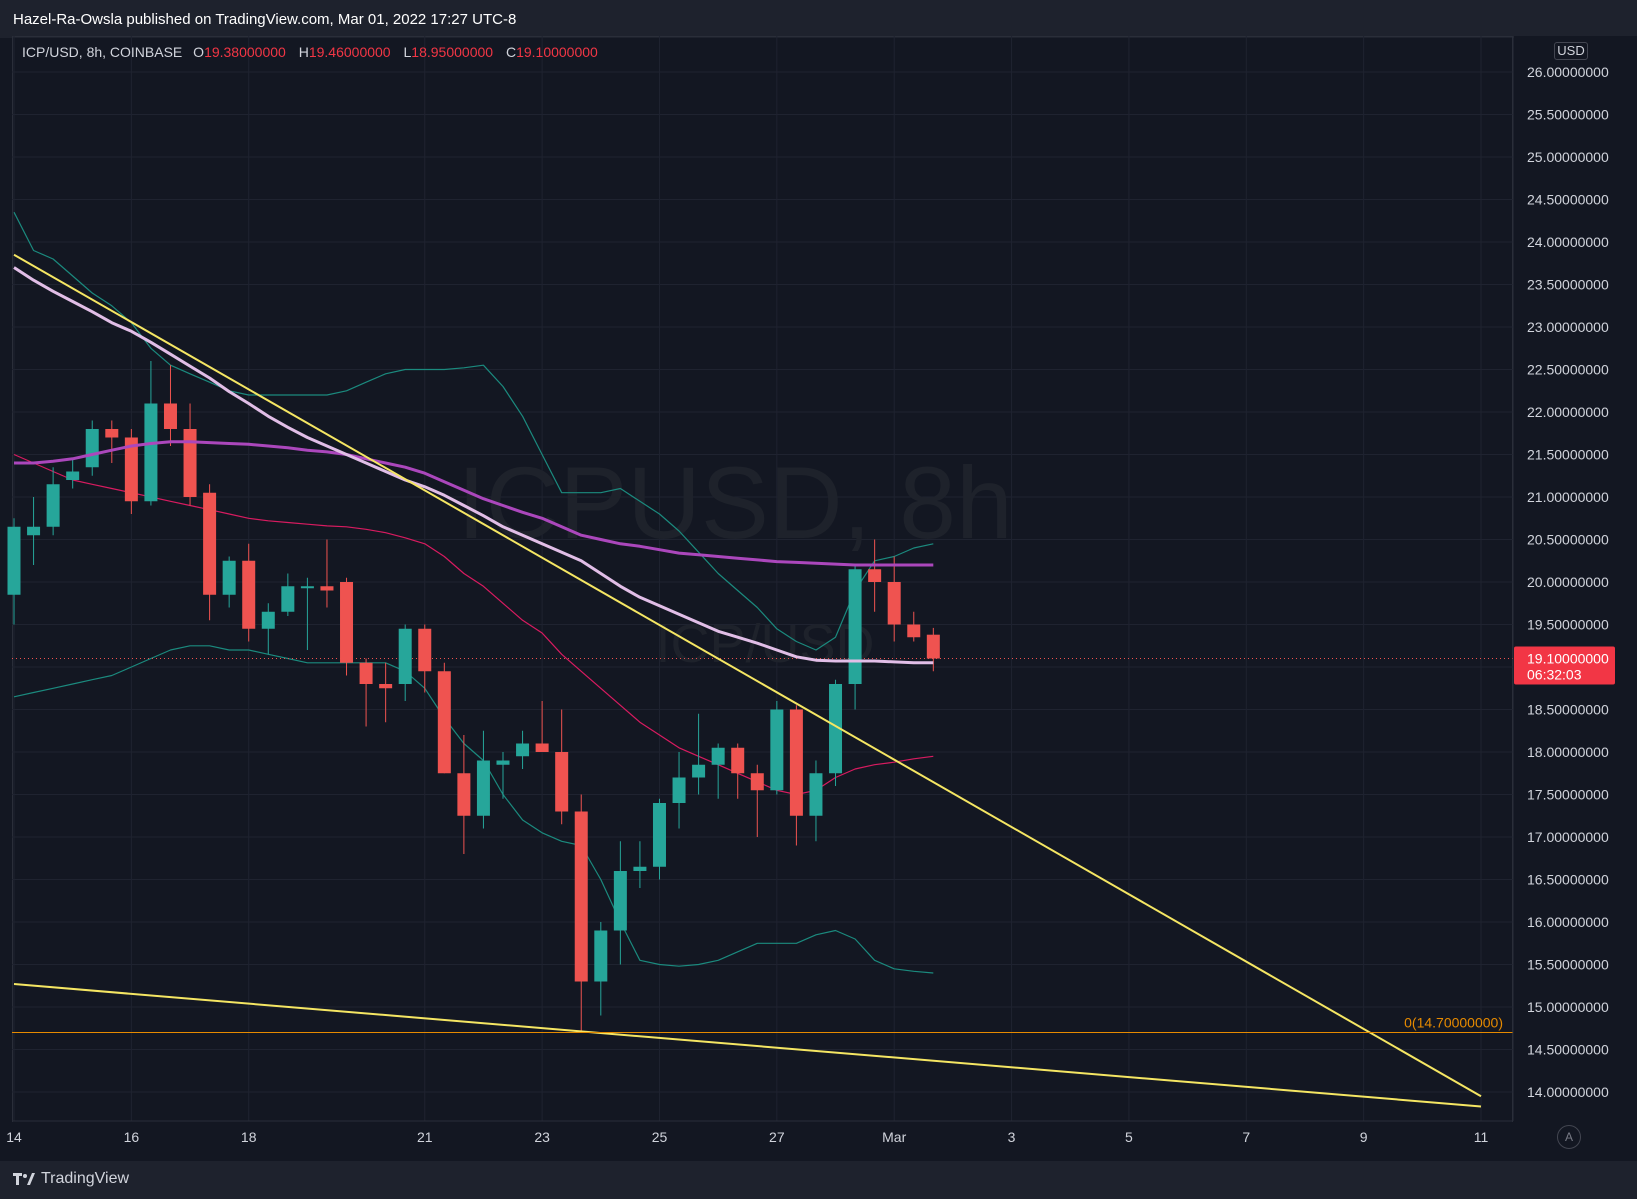 This screenshot has height=1199, width=1637. What do you see at coordinates (1364, 1137) in the screenshot?
I see `time-tick-label: 9` at bounding box center [1364, 1137].